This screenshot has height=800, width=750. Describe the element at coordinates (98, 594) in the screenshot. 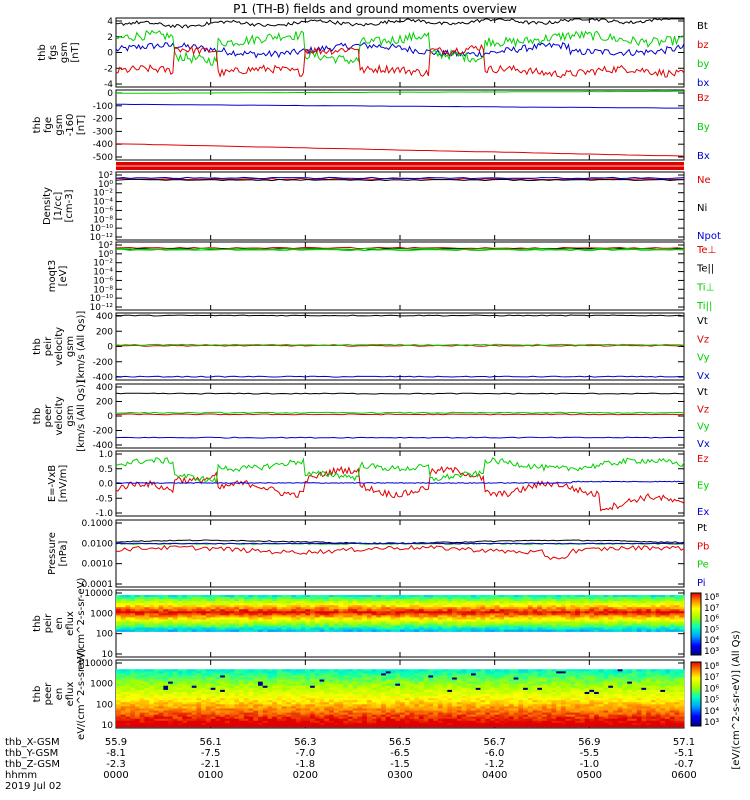

I see `y-tick-label: 10000` at that location.